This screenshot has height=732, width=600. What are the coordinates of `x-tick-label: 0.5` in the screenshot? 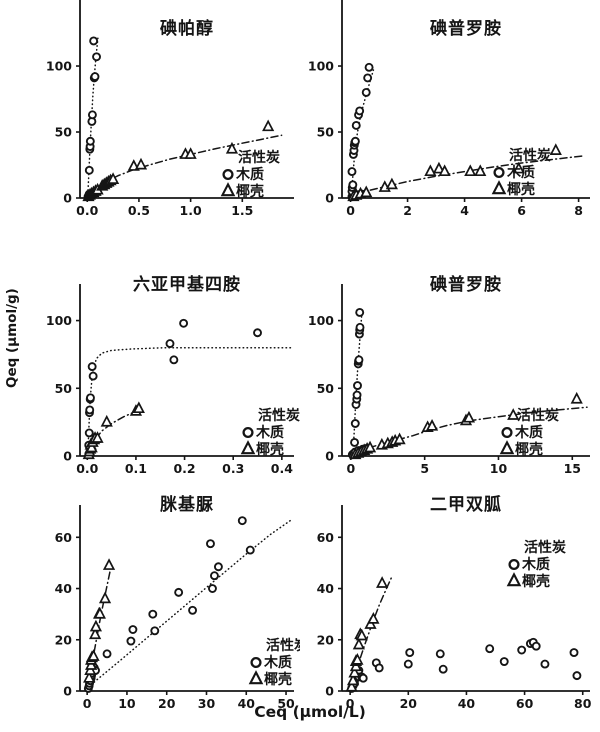 It's located at (139, 210).